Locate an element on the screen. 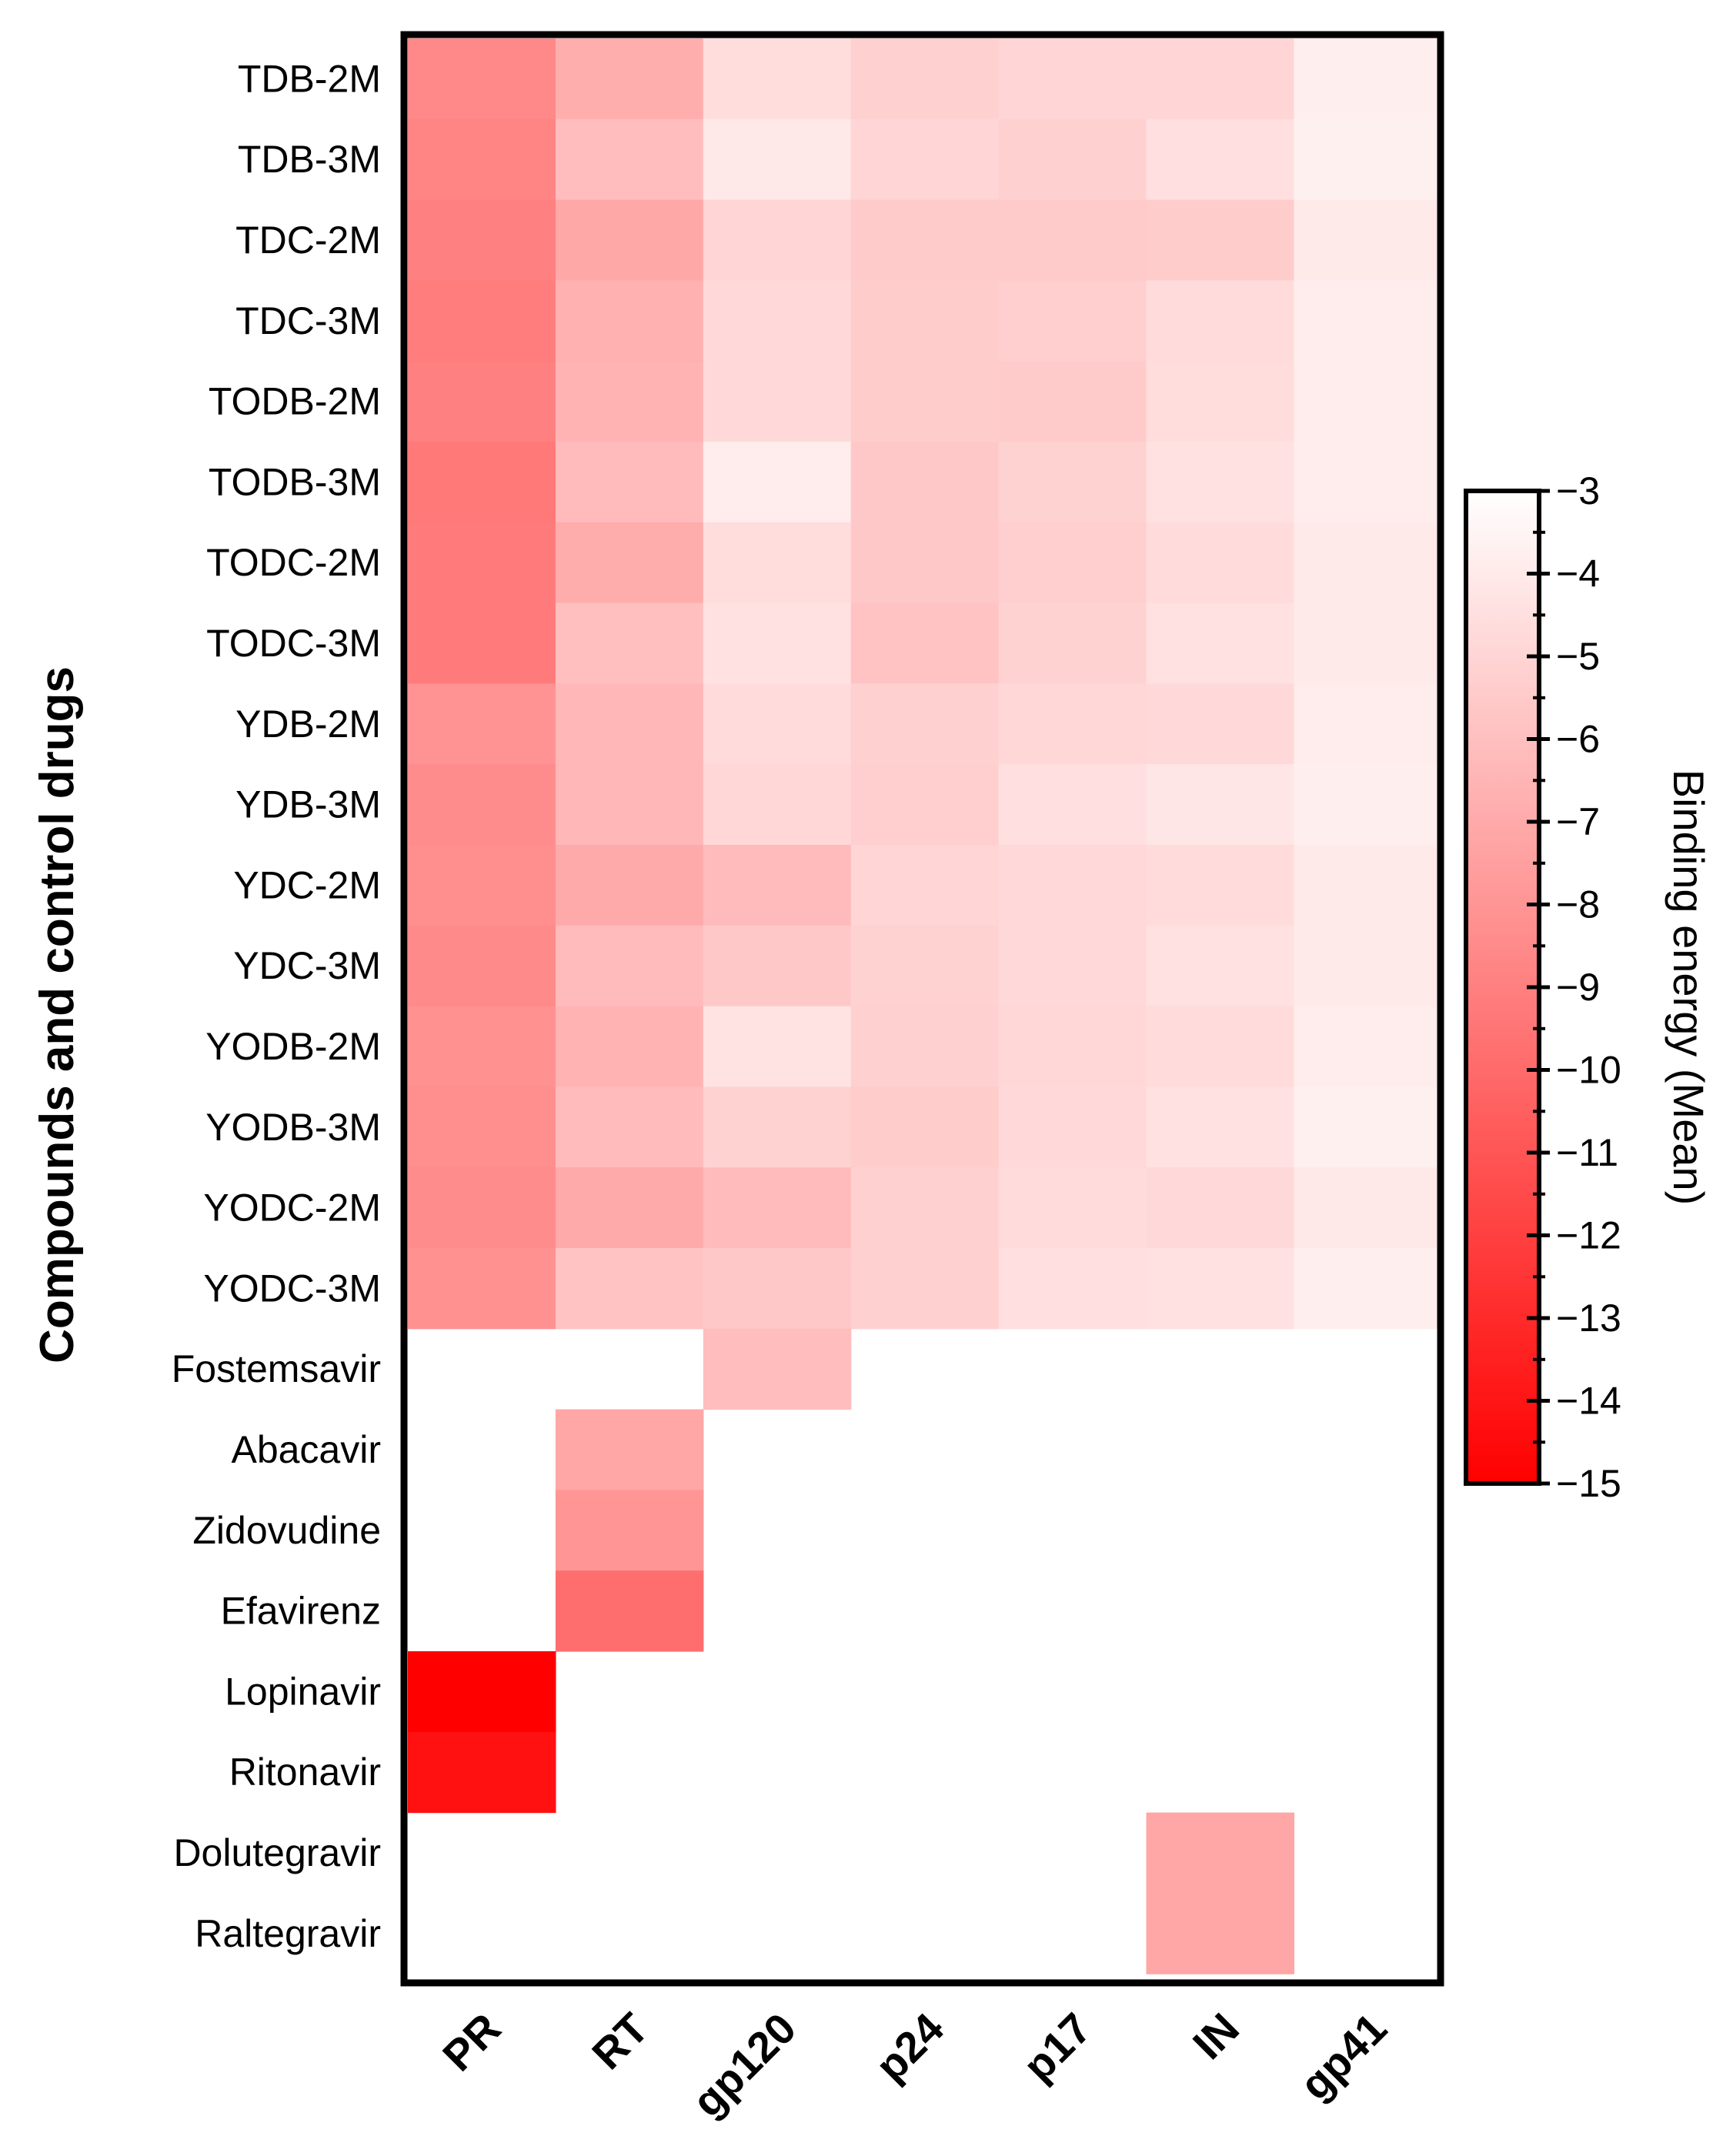 This screenshot has width=1723, height=2156. colorbar-title: Binding energy (Mean) is located at coordinates (1689, 987).